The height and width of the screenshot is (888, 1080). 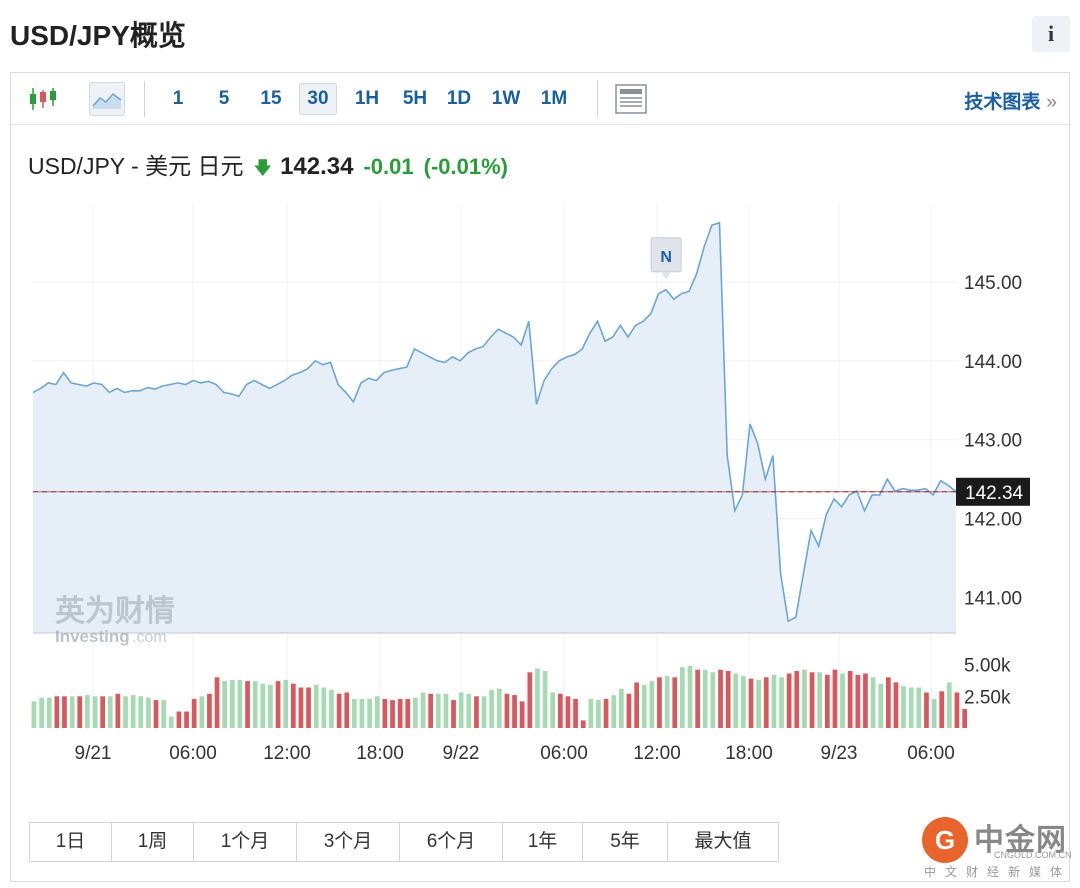 What do you see at coordinates (1010, 102) in the screenshot?
I see `tech-chart-link: 技术图表»` at bounding box center [1010, 102].